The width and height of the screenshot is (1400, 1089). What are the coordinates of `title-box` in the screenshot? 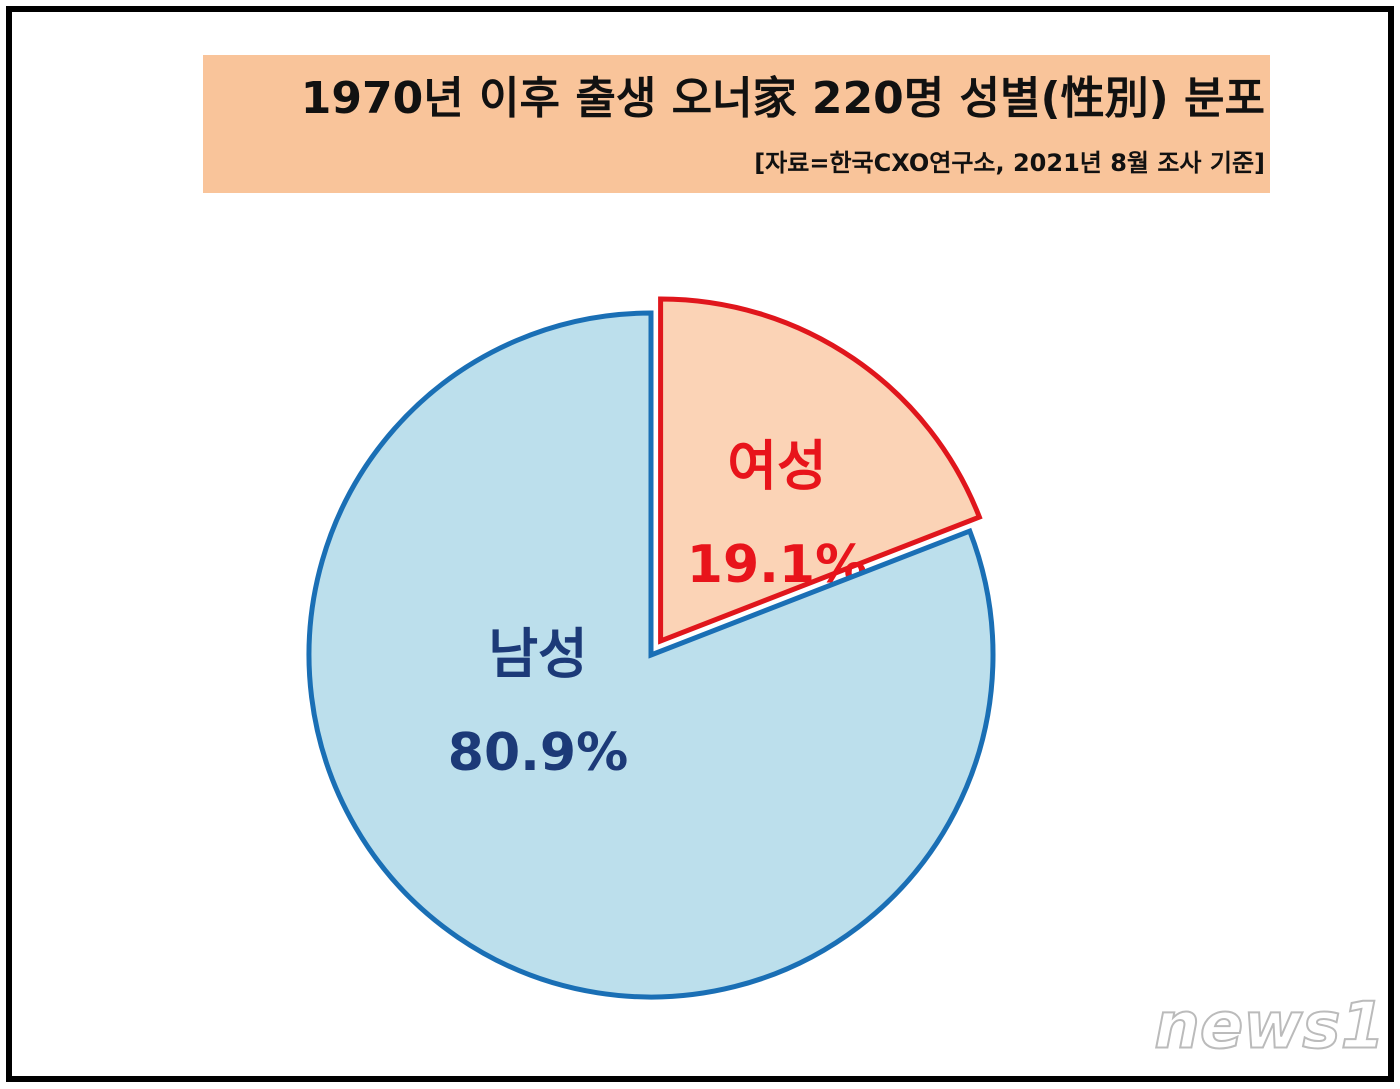 It's located at (736, 124).